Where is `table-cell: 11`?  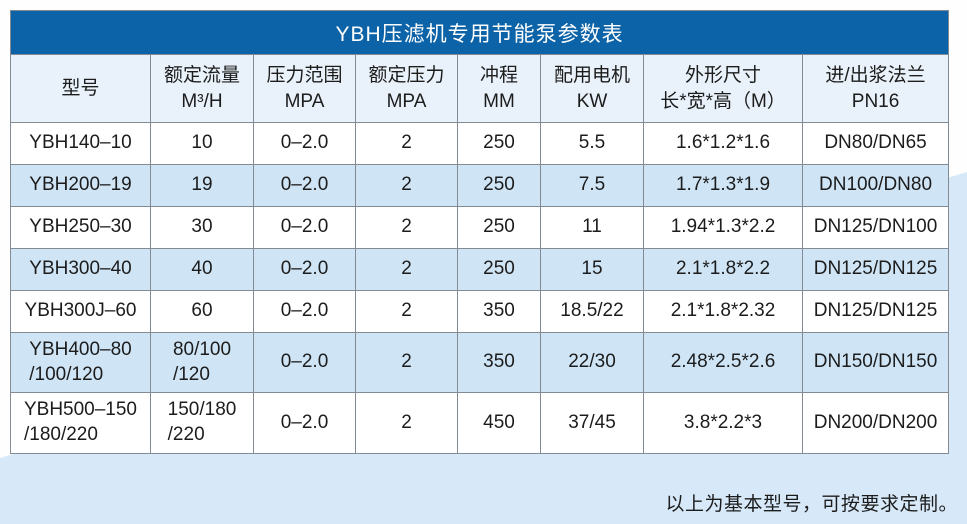 table-cell: 11 is located at coordinates (592, 227).